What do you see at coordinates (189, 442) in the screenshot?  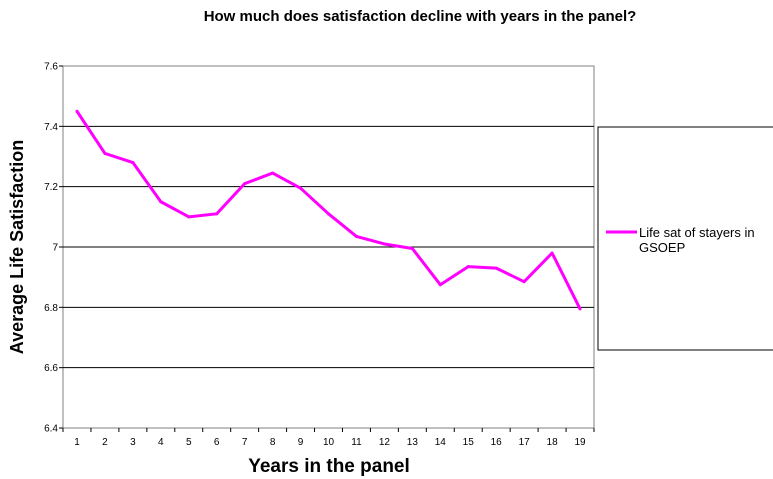 I see `x-tick-label: 5` at bounding box center [189, 442].